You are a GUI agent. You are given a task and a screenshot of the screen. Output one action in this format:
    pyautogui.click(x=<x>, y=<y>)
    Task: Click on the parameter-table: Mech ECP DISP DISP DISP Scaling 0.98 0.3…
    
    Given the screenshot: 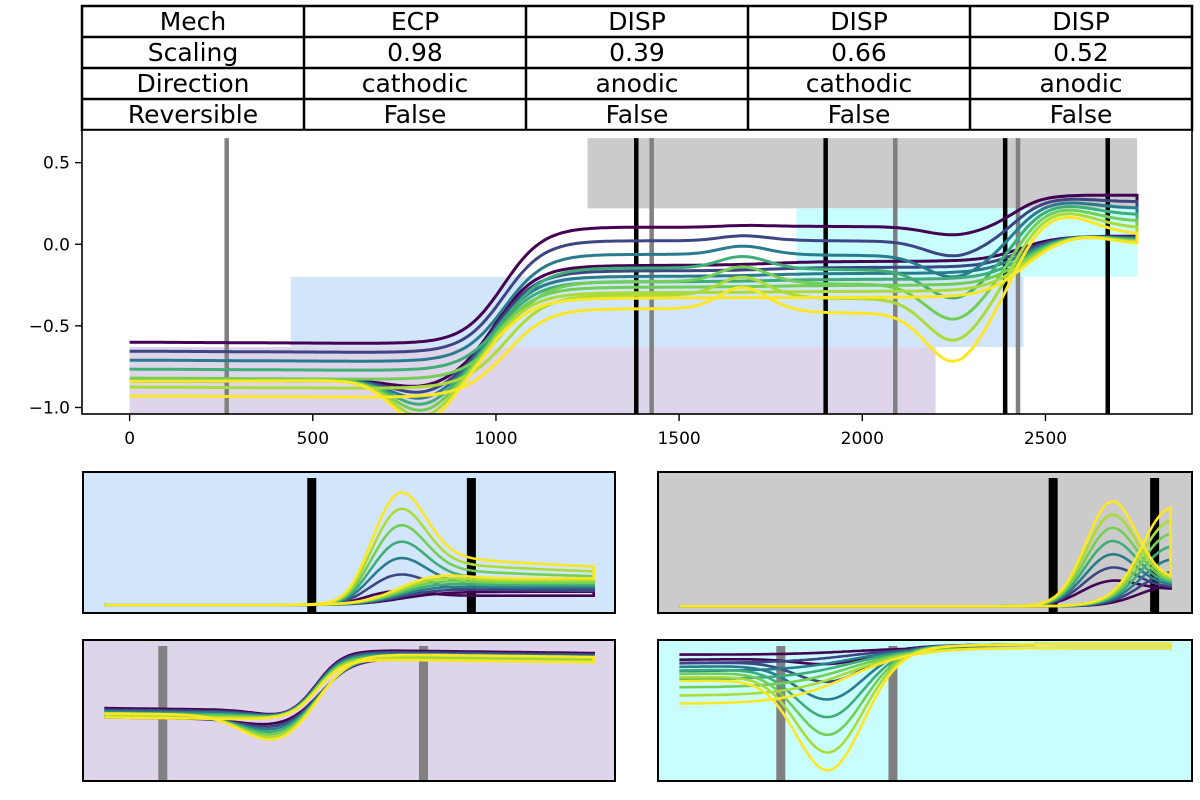 What is the action you would take?
    pyautogui.click(x=637, y=68)
    